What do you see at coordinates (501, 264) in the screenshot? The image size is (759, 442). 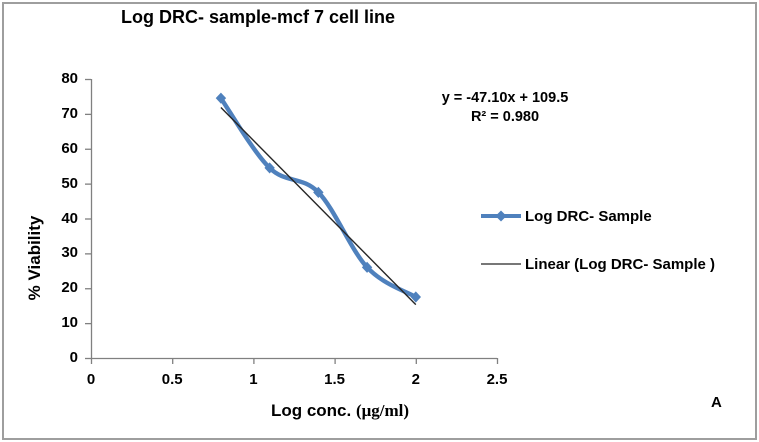 I see `trendline-key-icon` at bounding box center [501, 264].